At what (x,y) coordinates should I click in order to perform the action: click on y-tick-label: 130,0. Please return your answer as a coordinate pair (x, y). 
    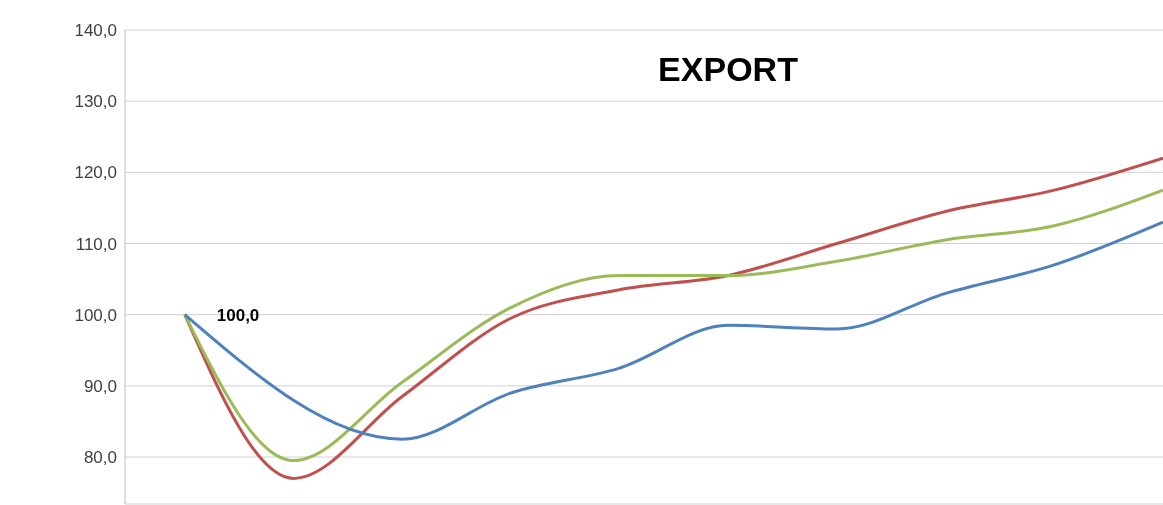
    Looking at the image, I should click on (95, 102).